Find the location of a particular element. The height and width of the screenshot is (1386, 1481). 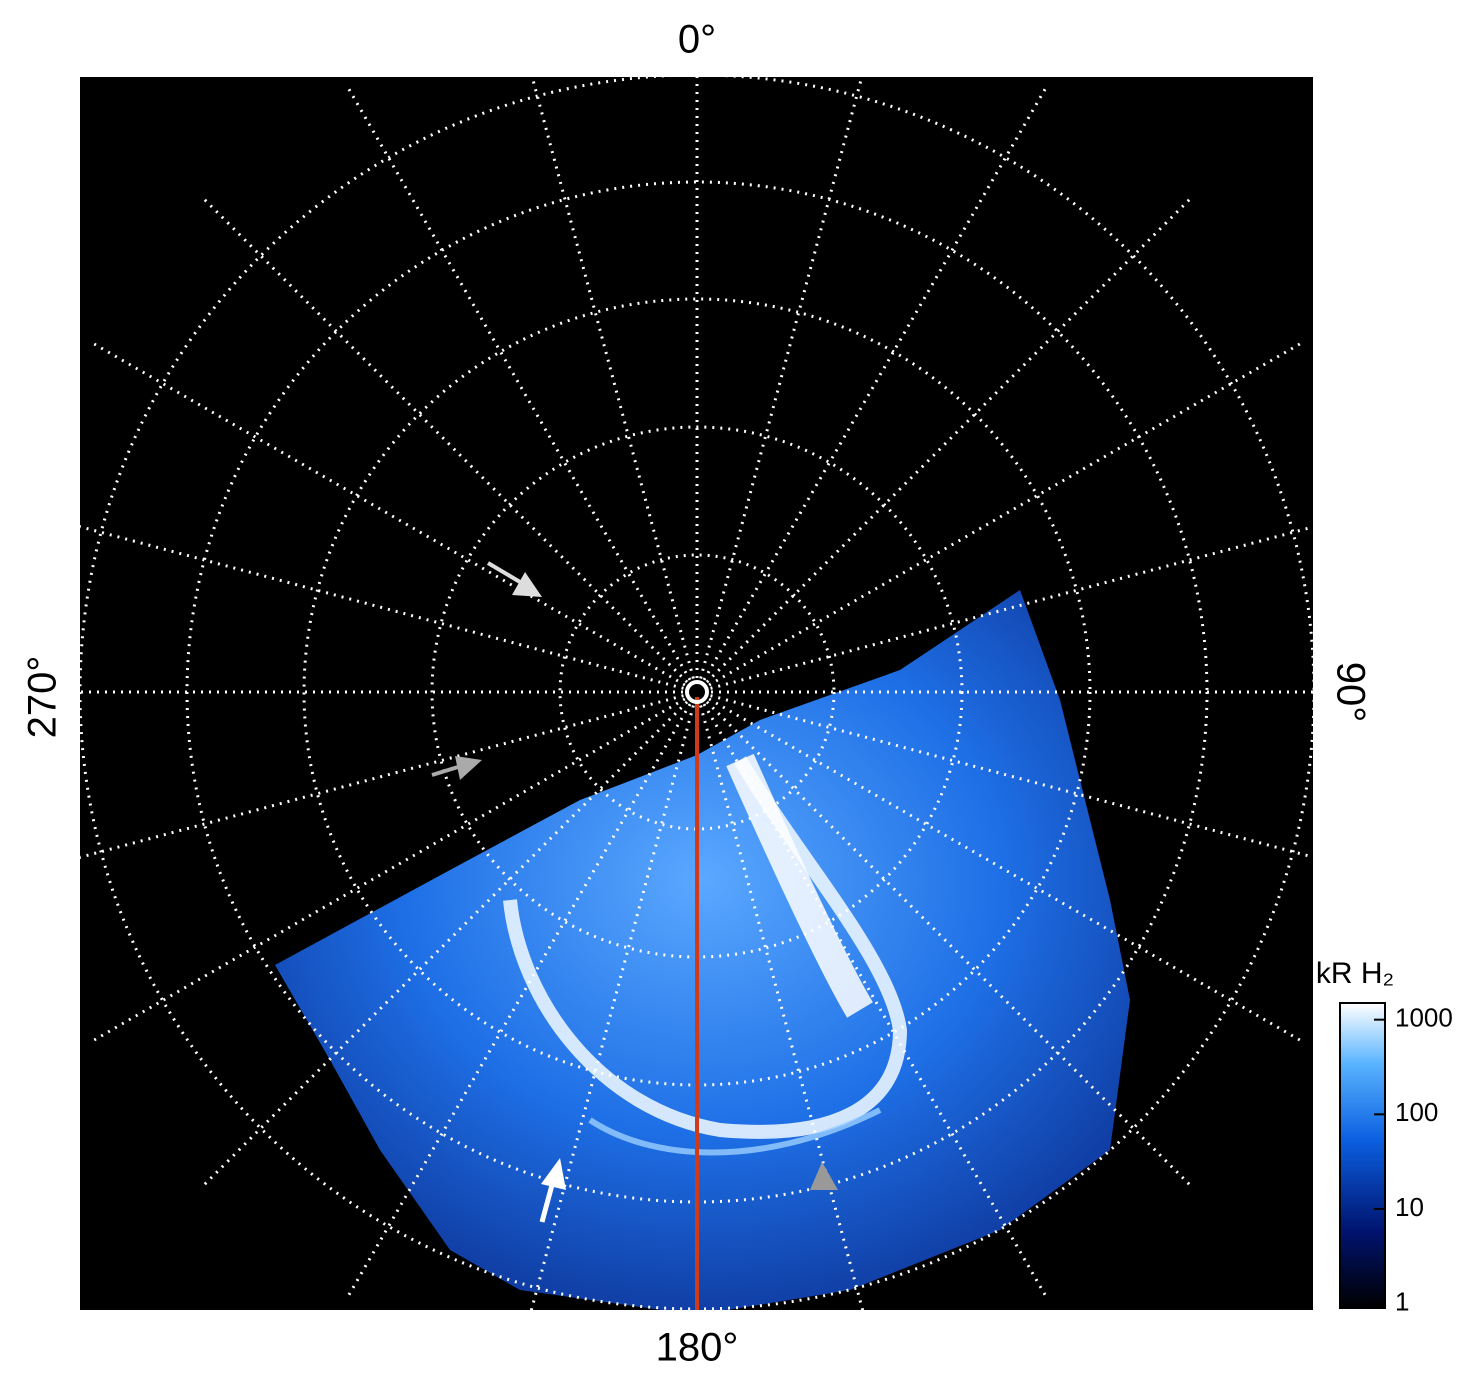

pole-marker is located at coordinates (697, 692).